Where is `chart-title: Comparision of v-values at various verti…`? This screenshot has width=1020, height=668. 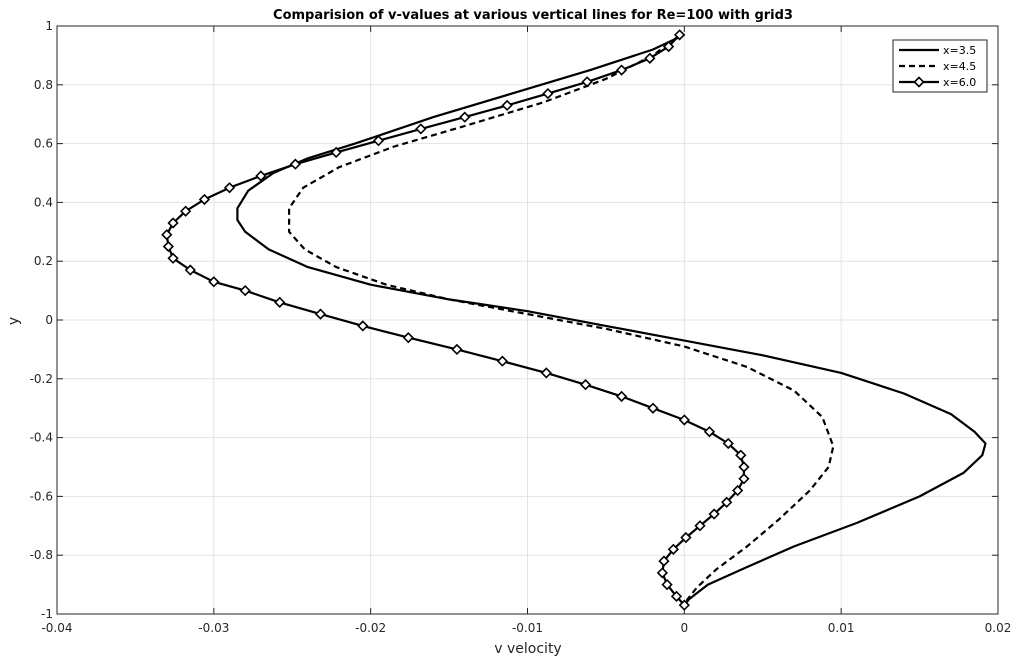 chart-title: Comparision of v-values at various verti… is located at coordinates (533, 15).